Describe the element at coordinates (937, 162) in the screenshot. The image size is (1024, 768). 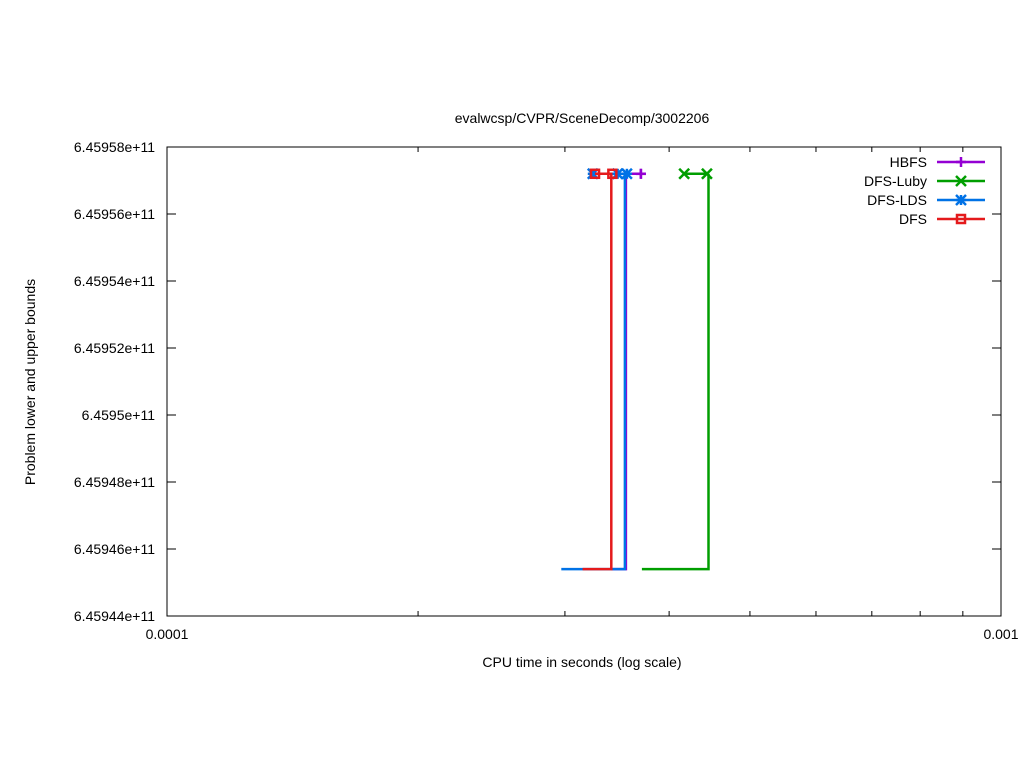
I see `legend-entry: HBFS` at that location.